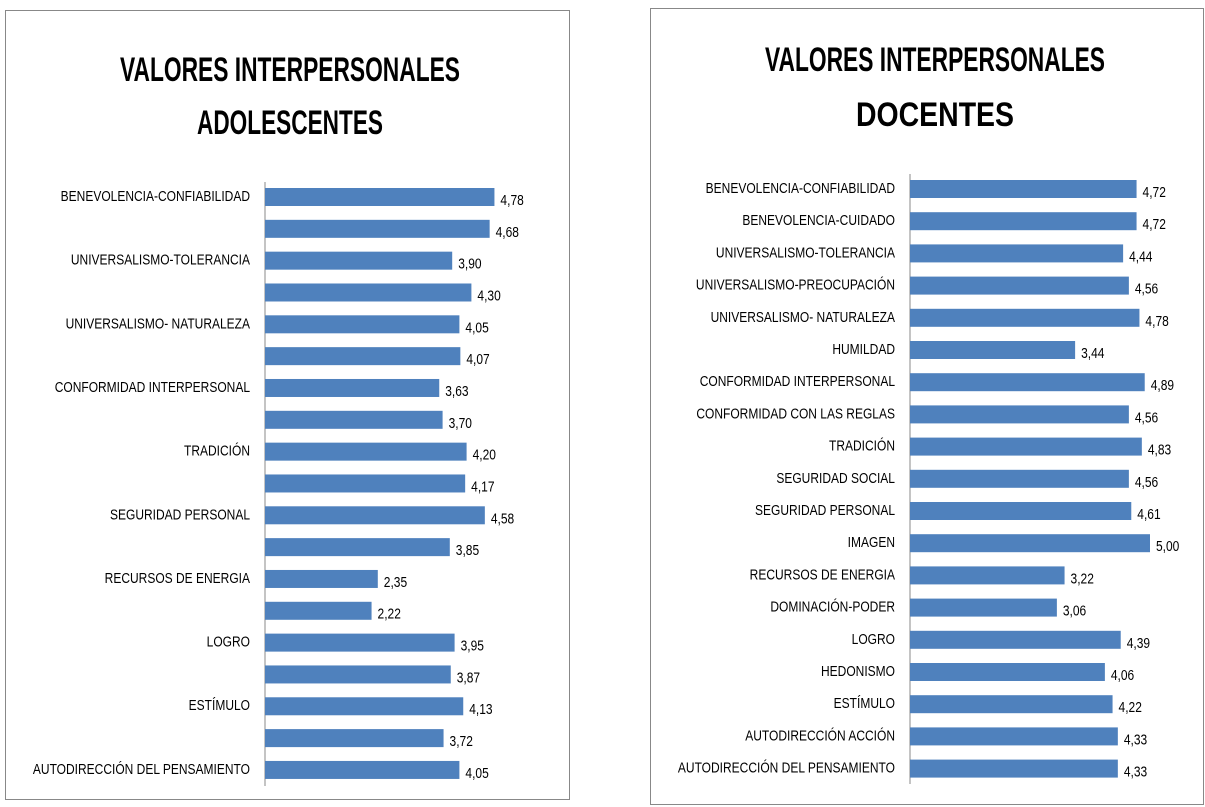  Describe the element at coordinates (461, 741) in the screenshot. I see `value-label: 3,72` at that location.